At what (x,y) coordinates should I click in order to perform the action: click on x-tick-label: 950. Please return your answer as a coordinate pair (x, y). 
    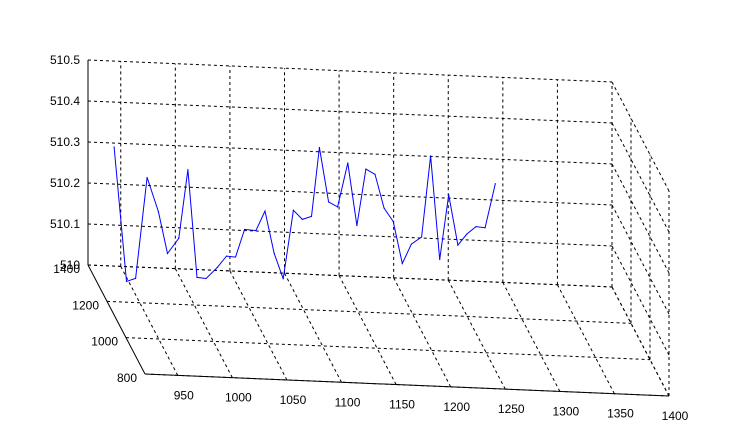
    Looking at the image, I should click on (184, 395).